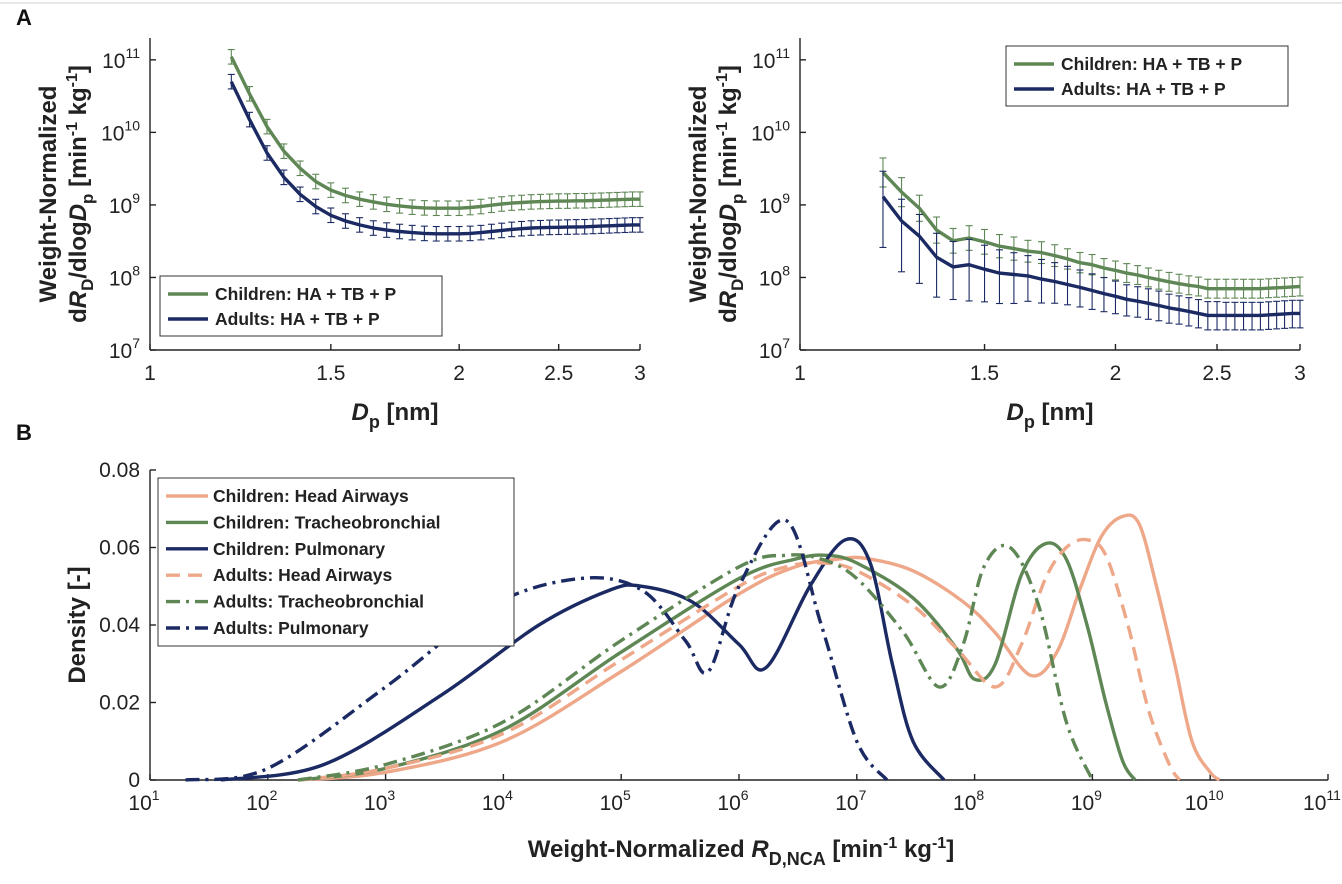  I want to click on a1-y-title-D: D, so click(78, 212).